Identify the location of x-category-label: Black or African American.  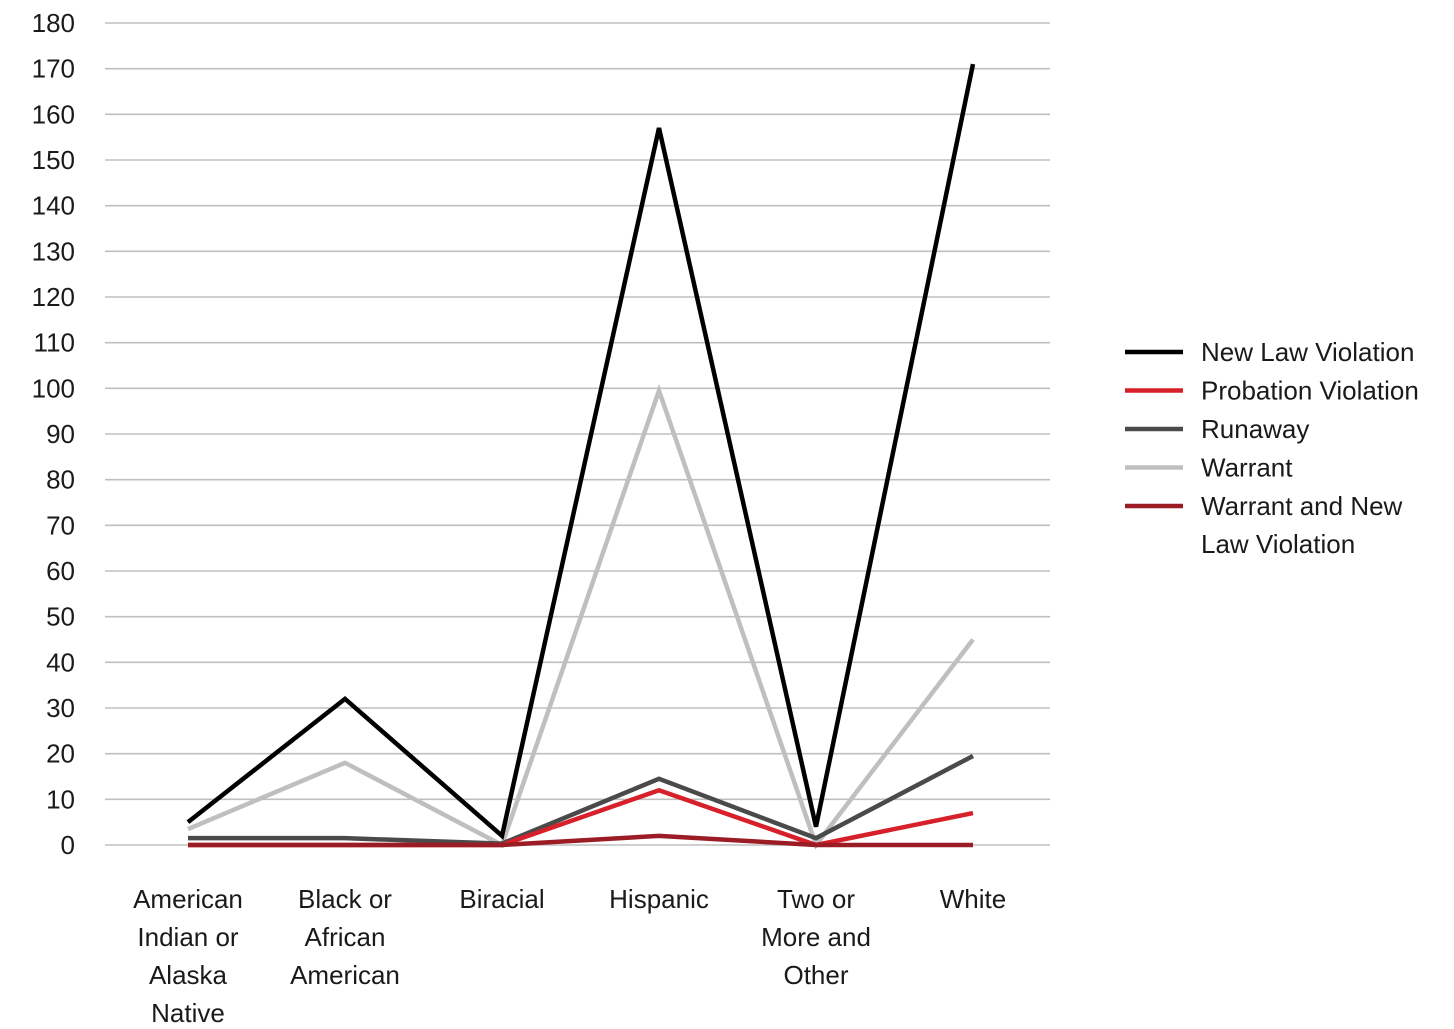
(345, 937).